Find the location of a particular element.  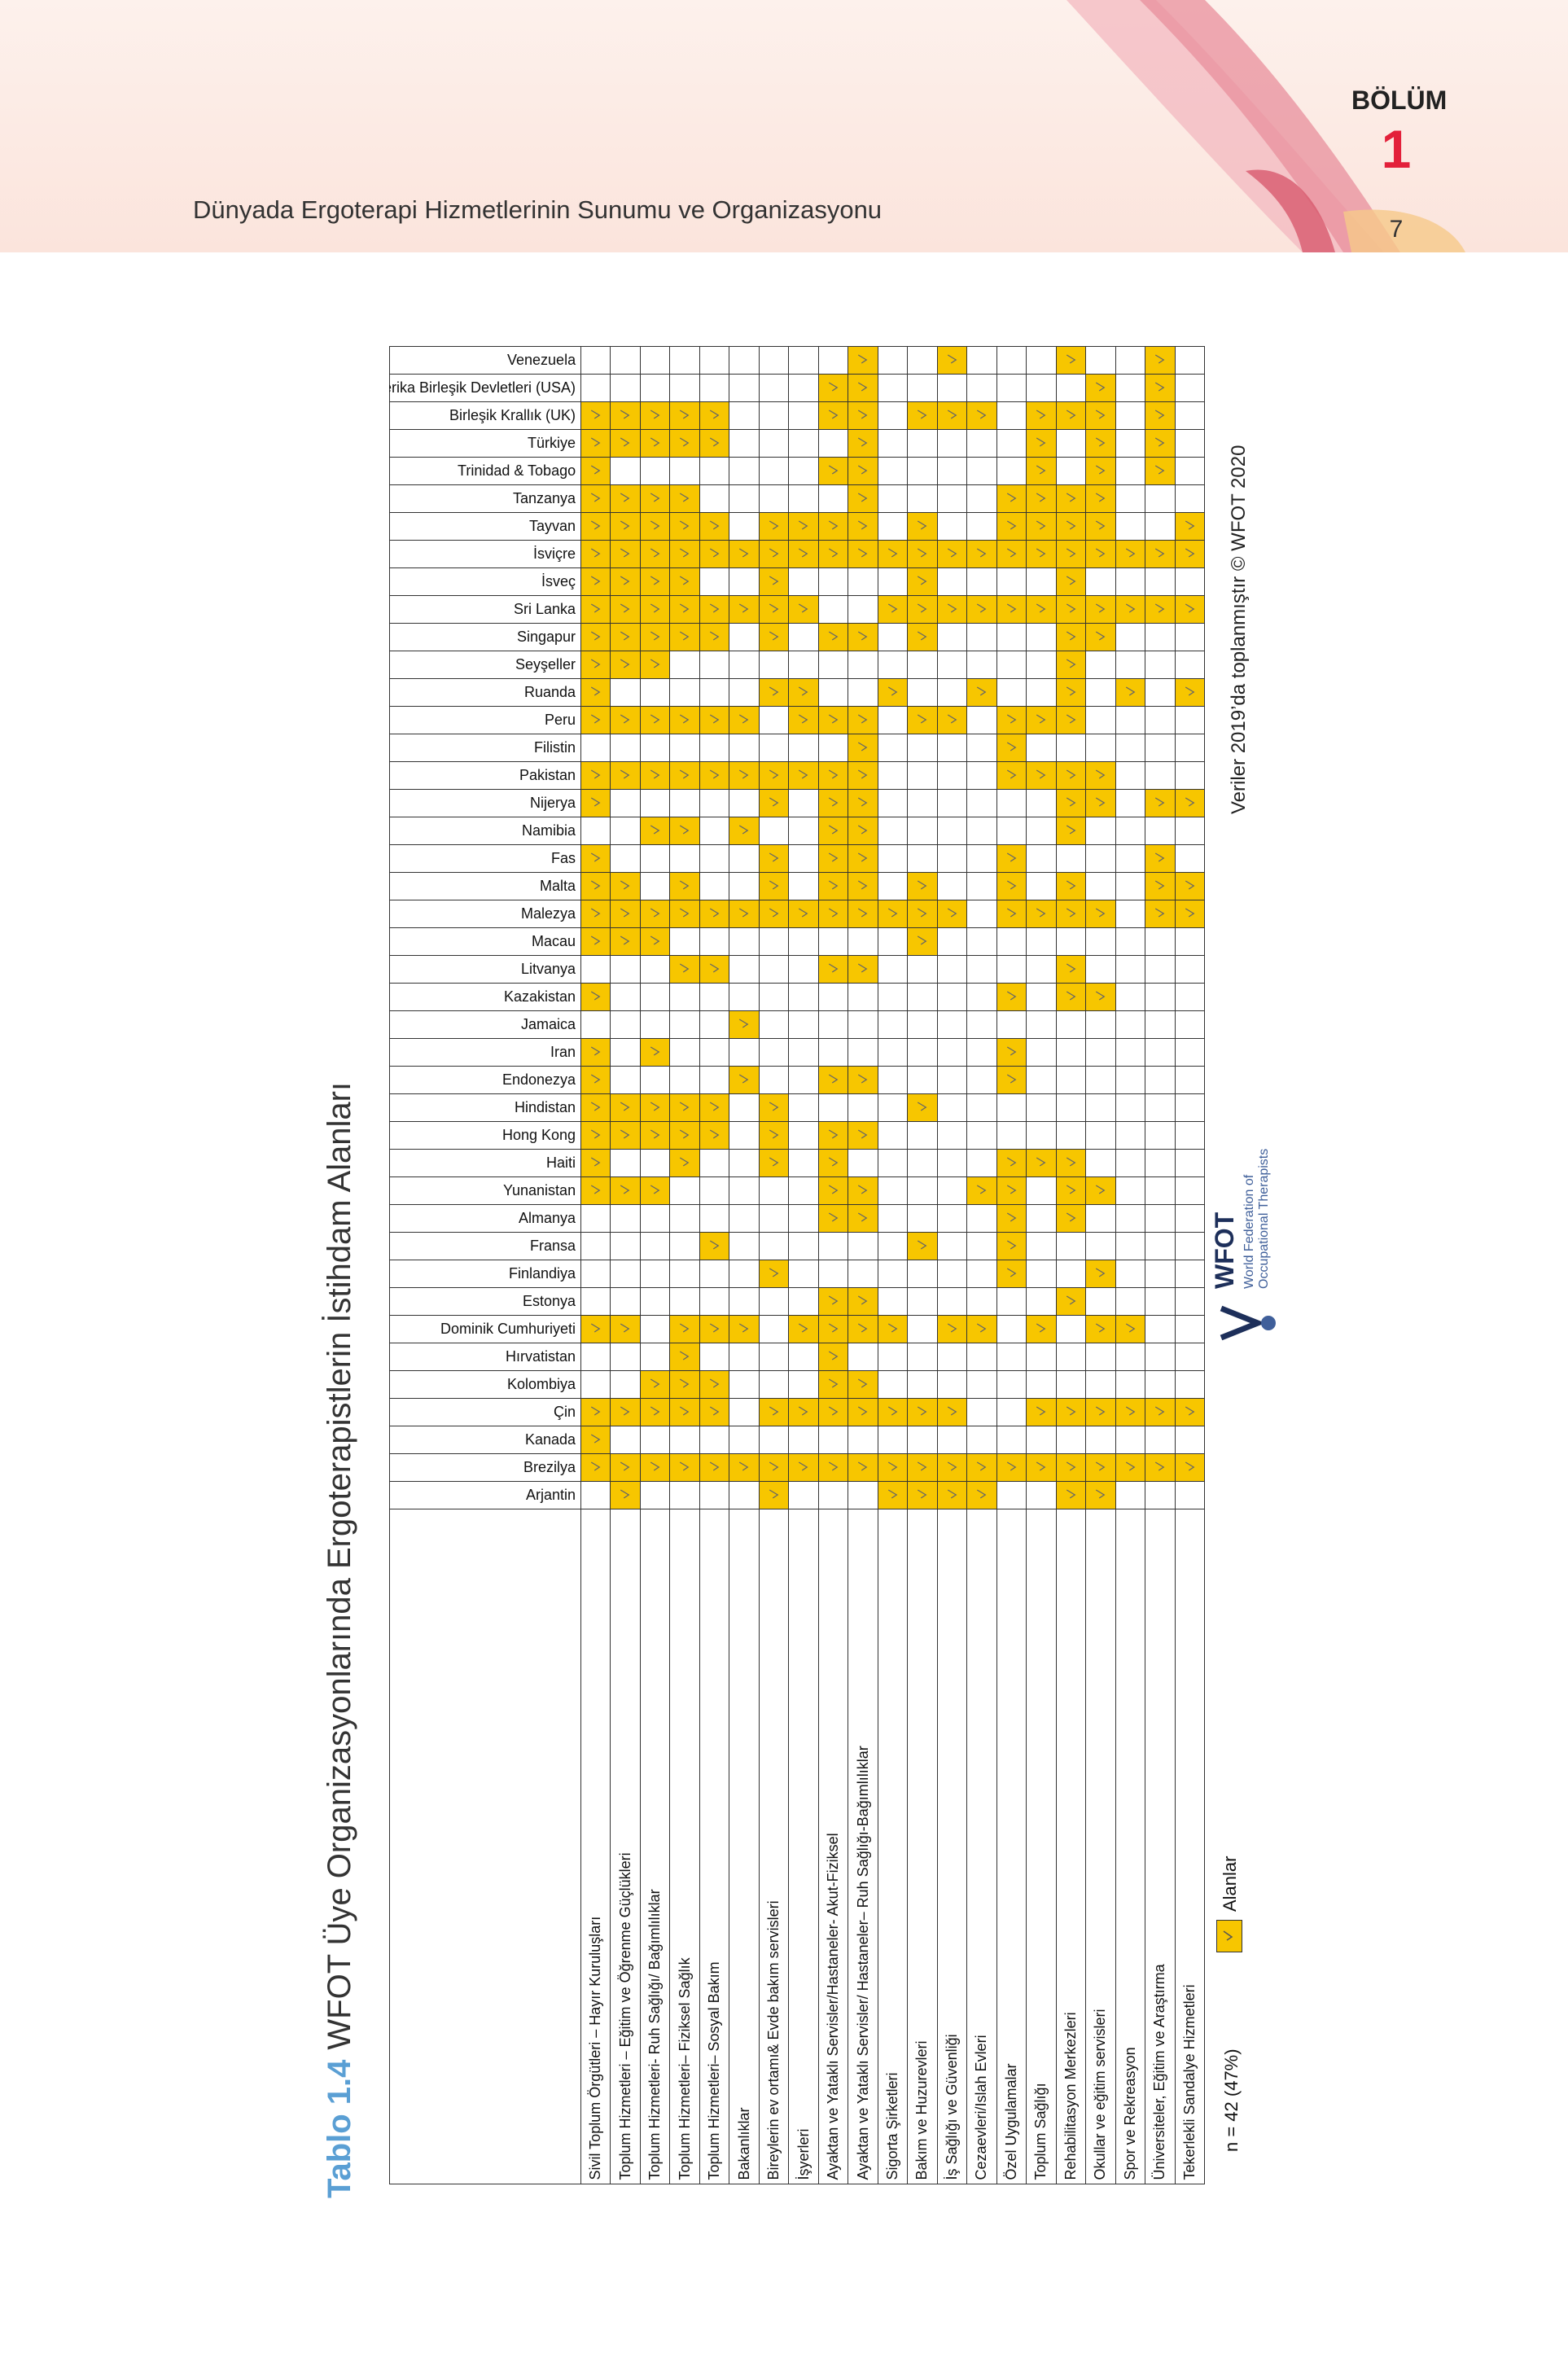

area-label: İş Sağlığı ve Güvenliği is located at coordinates (953, 1847).